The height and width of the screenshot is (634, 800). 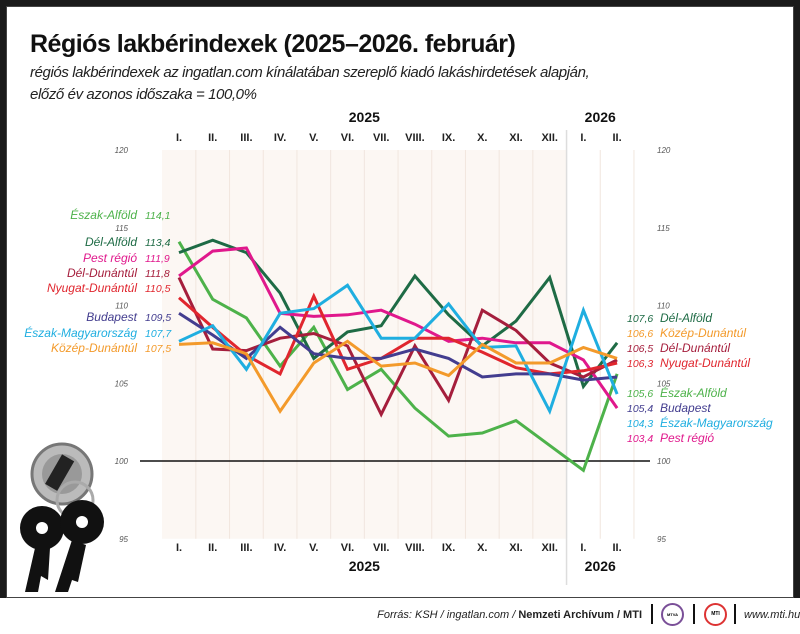 What do you see at coordinates (103, 214) in the screenshot?
I see `start-series-label: Észak-Alföld` at bounding box center [103, 214].